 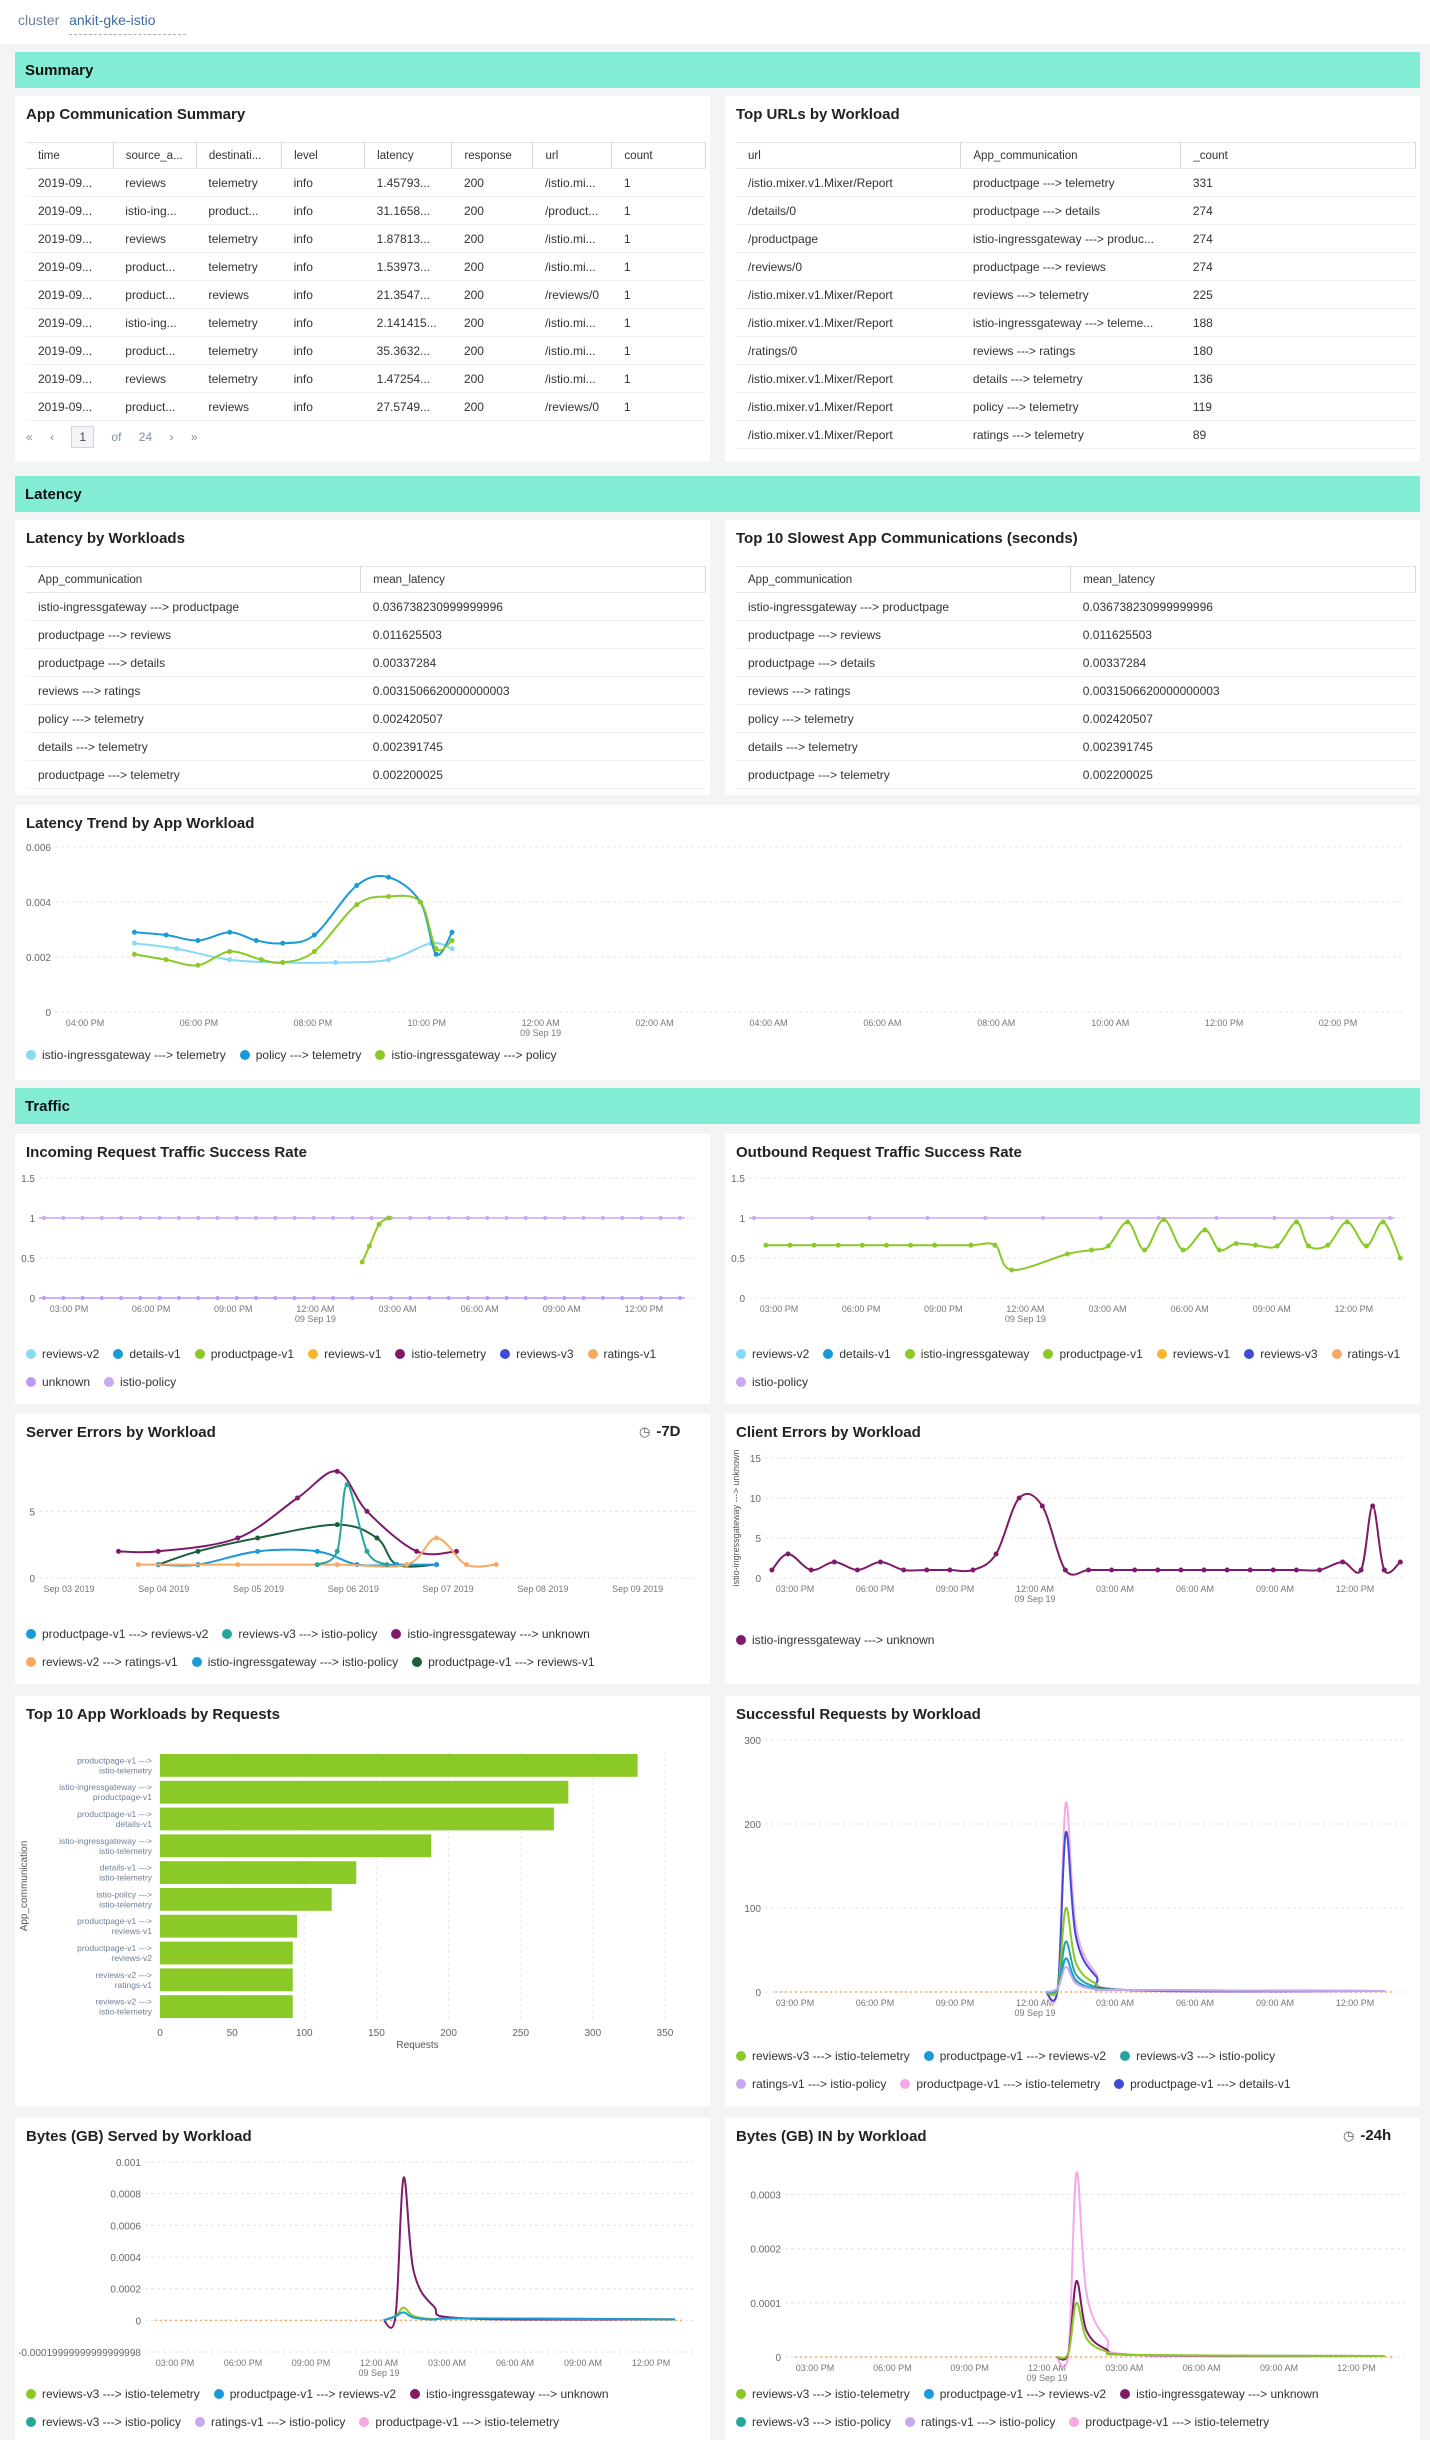 I want to click on page-input: 1, so click(x=83, y=437).